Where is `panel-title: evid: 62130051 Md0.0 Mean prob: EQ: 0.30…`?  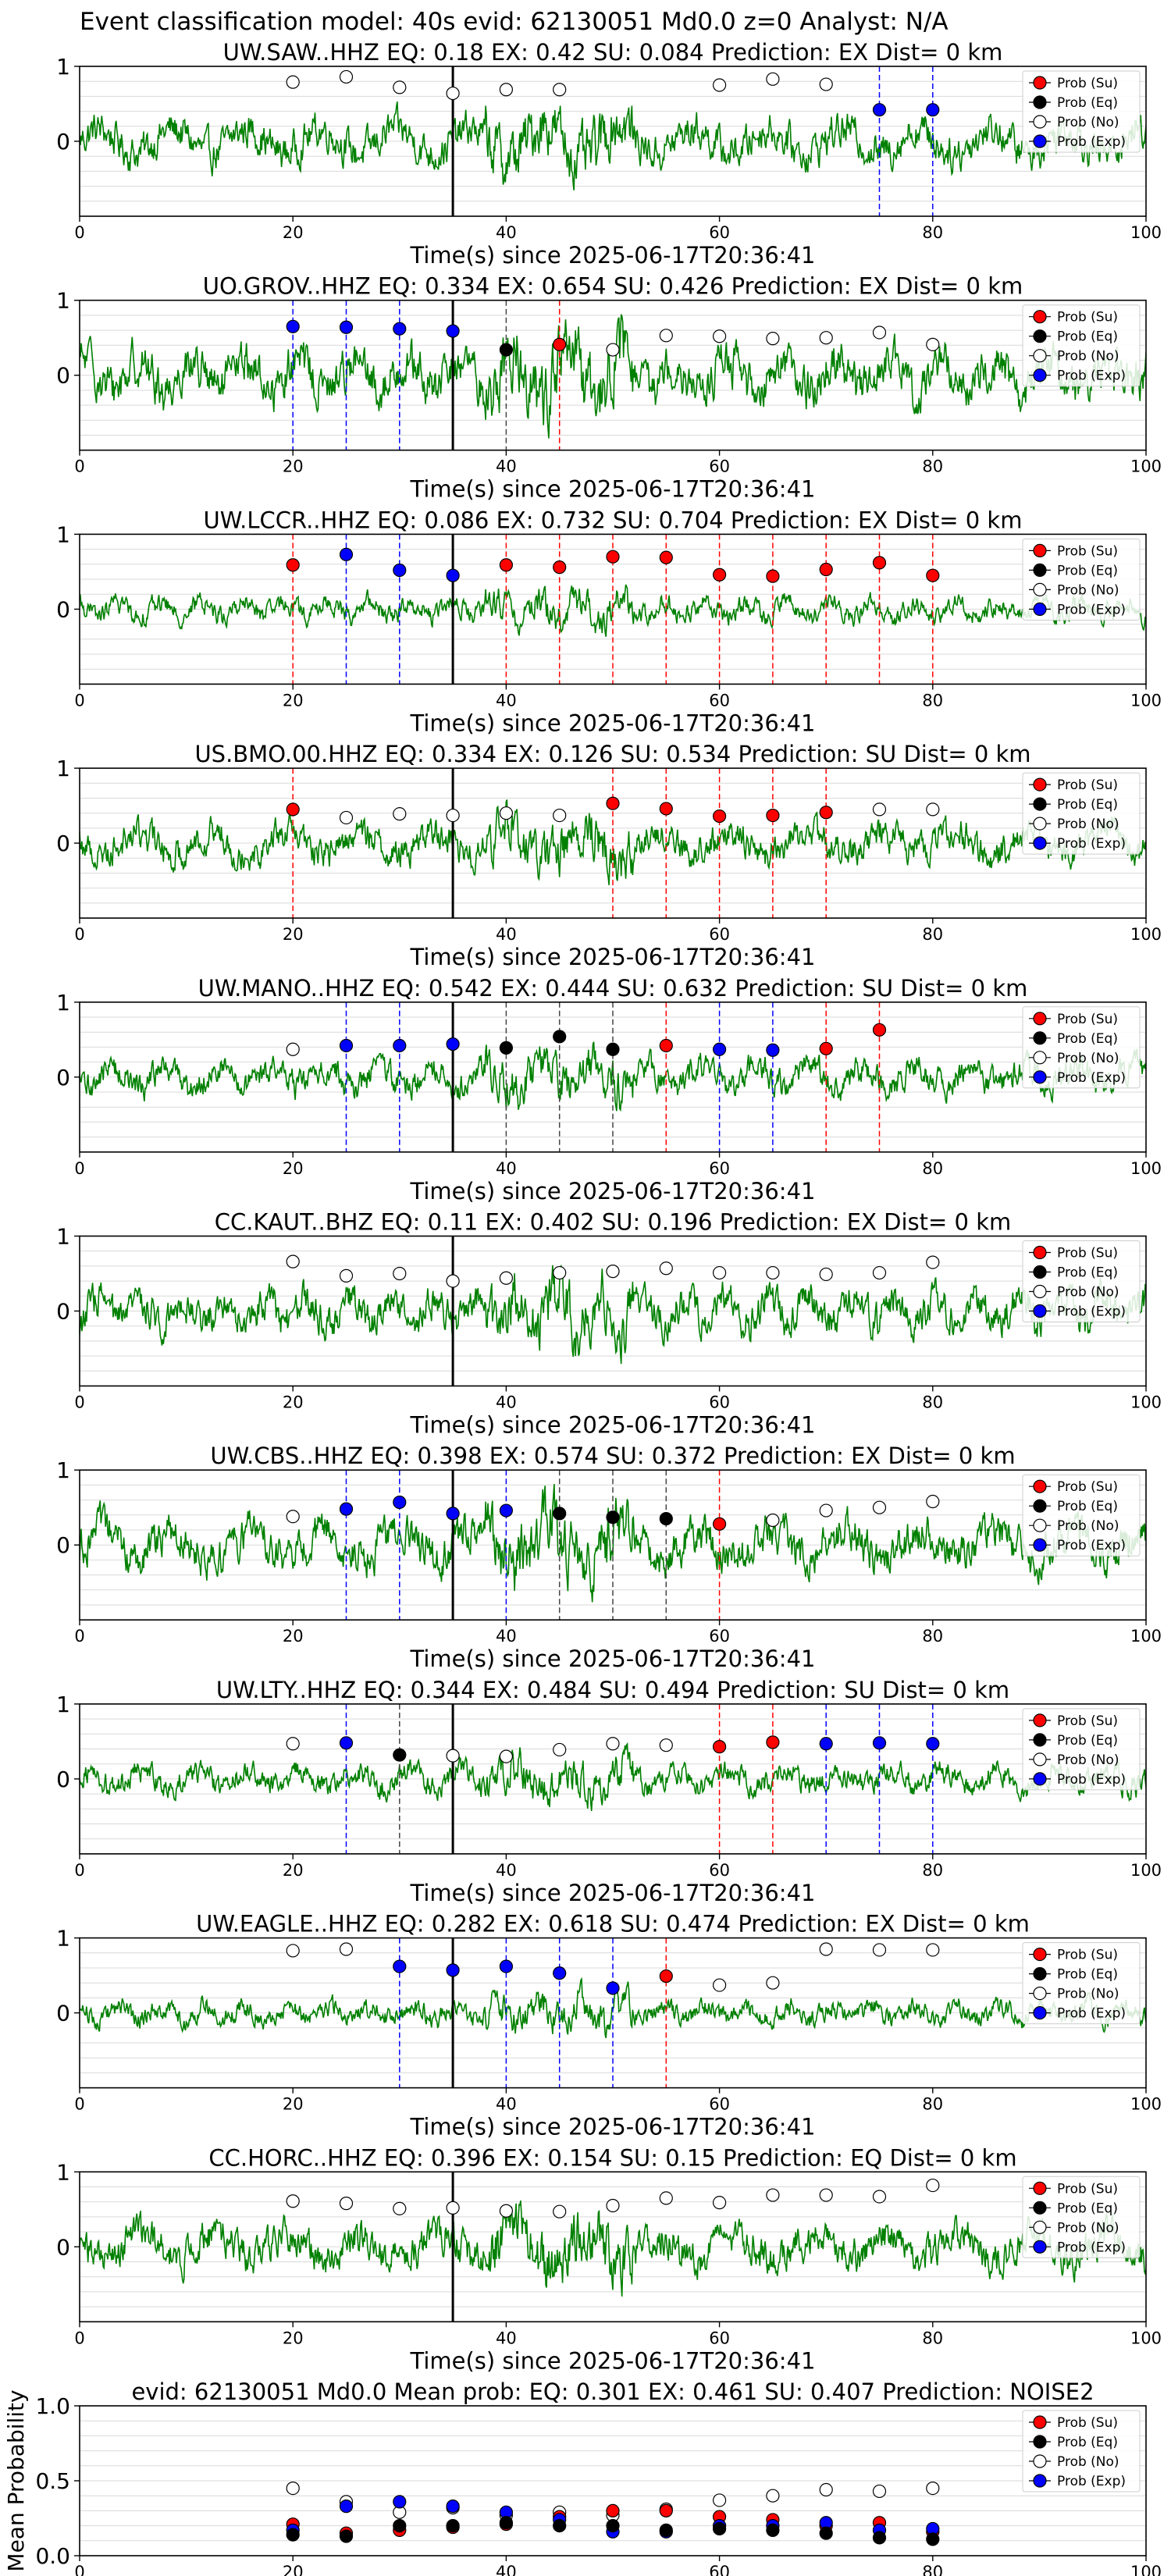 panel-title: evid: 62130051 Md0.0 Mean prob: EQ: 0.30… is located at coordinates (612, 2392).